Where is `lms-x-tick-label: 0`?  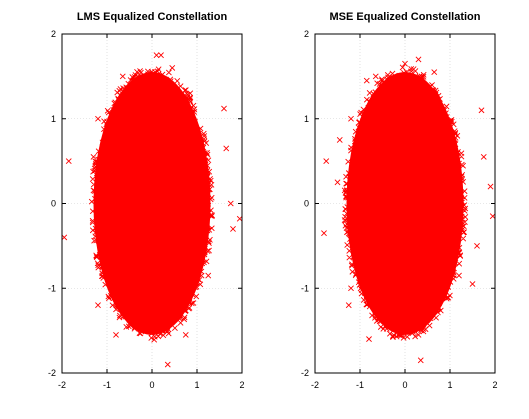 lms-x-tick-label: 0 is located at coordinates (151, 385).